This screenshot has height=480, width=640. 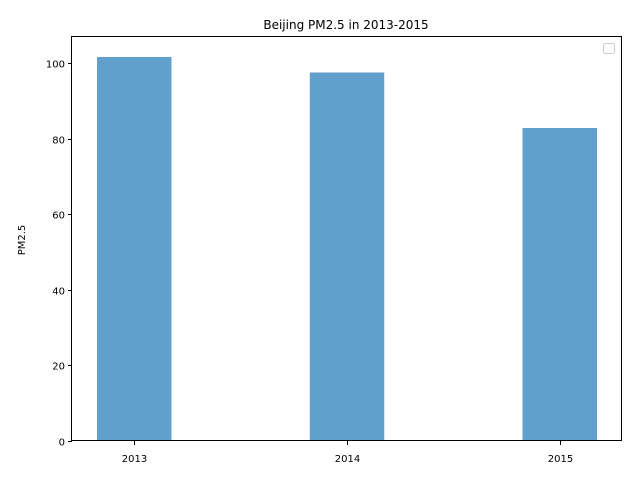 I want to click on x-tick-label: 2014, so click(x=347, y=459).